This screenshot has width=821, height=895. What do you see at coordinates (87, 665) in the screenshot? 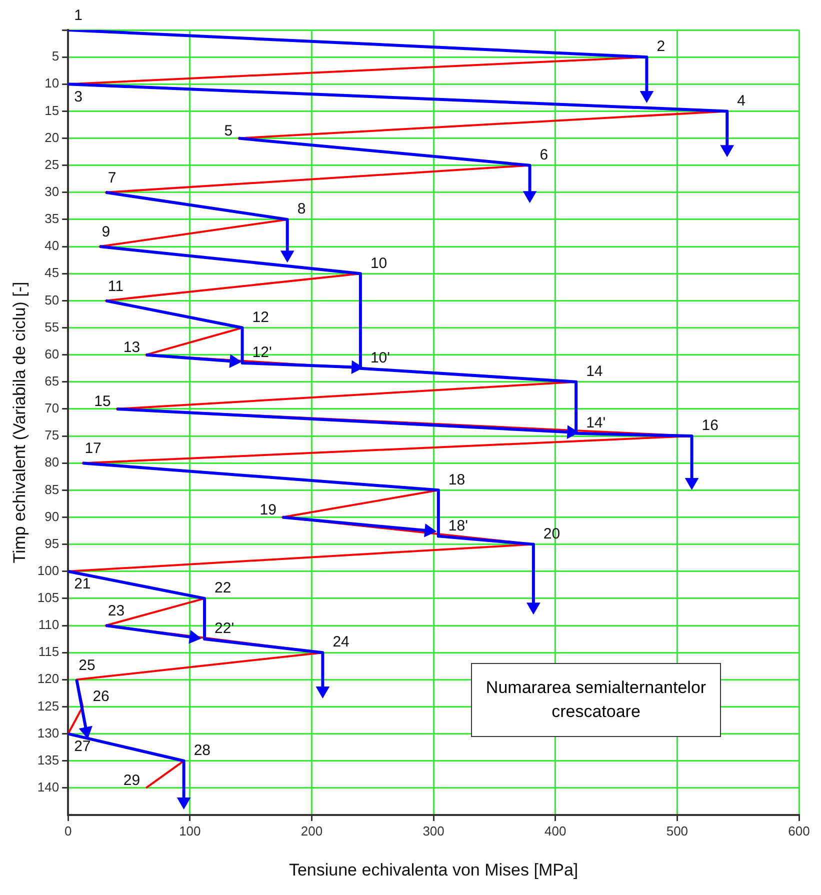
I see `annotation: 25` at bounding box center [87, 665].